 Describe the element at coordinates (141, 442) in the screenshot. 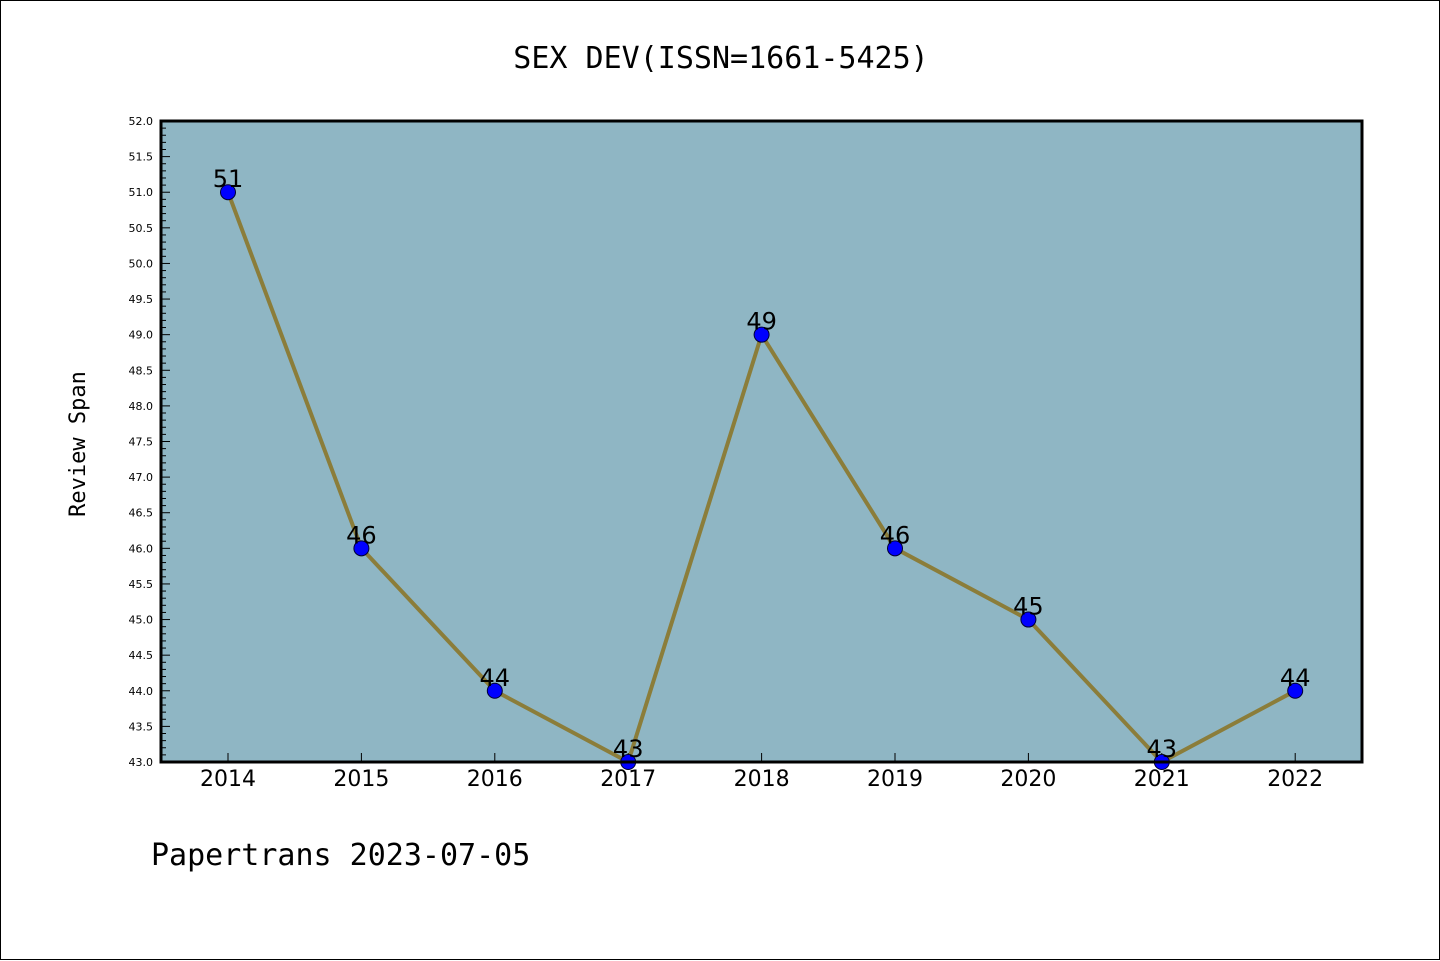

I see `y-tick-label: 47.5` at that location.